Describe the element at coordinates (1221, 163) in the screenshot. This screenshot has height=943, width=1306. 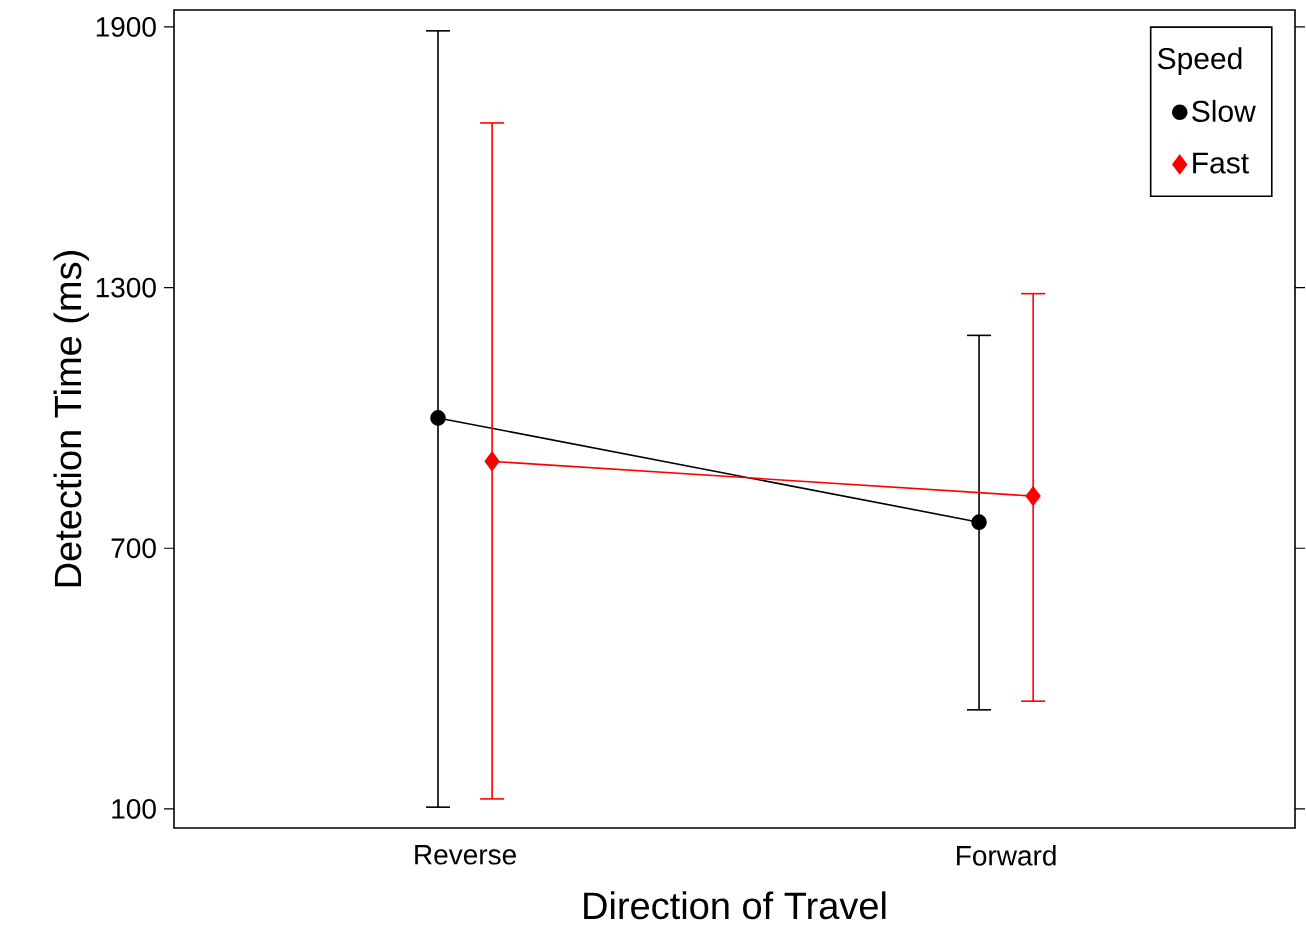
I see `legend-label: Fast` at that location.